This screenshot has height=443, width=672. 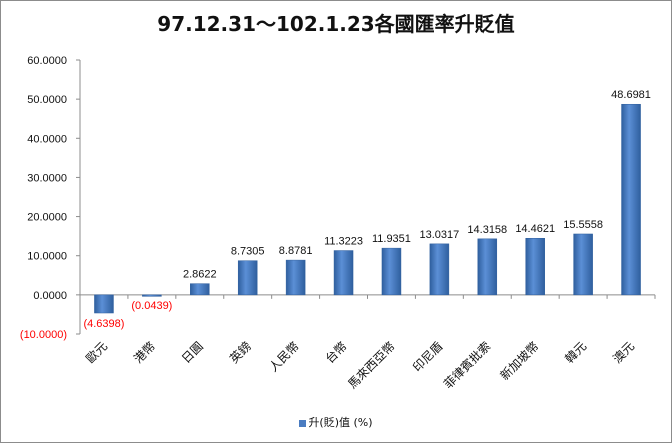 I want to click on data-label: 11.3223, so click(x=343, y=242).